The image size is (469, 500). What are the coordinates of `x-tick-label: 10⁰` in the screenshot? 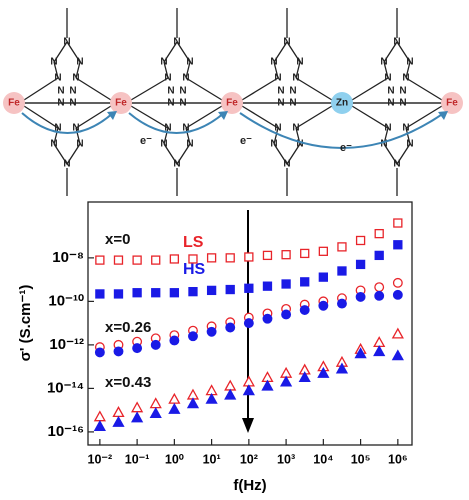 It's located at (175, 459).